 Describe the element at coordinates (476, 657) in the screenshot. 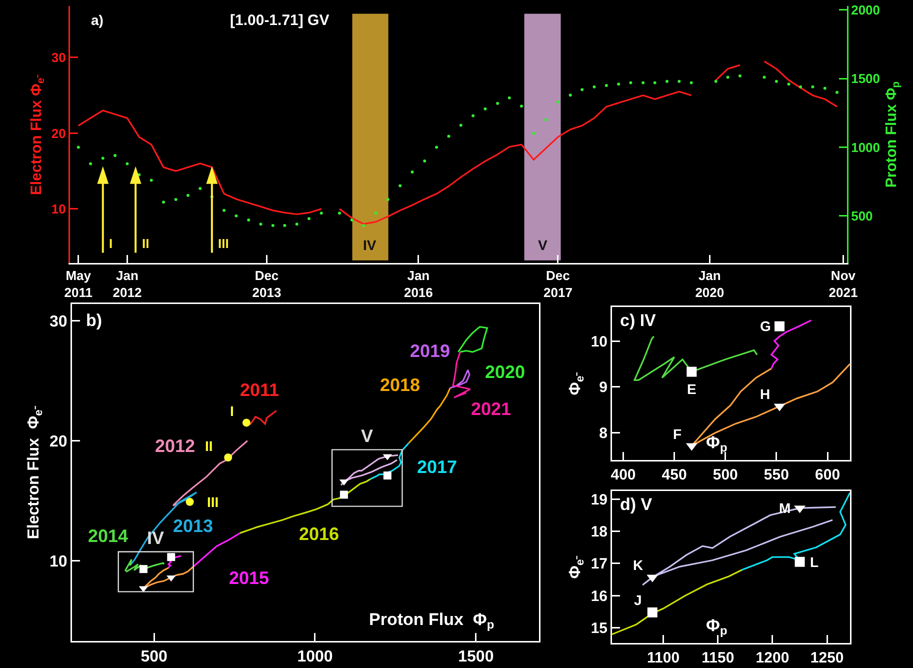

I see `x-tick-label: 1500` at that location.